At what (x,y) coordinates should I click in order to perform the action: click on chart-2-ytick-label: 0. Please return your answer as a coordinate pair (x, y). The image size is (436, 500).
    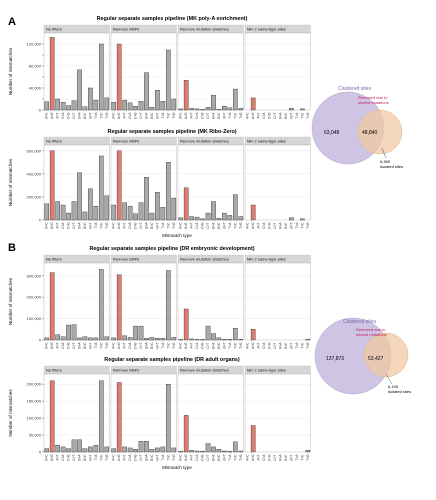
    Looking at the image, I should click on (40, 340).